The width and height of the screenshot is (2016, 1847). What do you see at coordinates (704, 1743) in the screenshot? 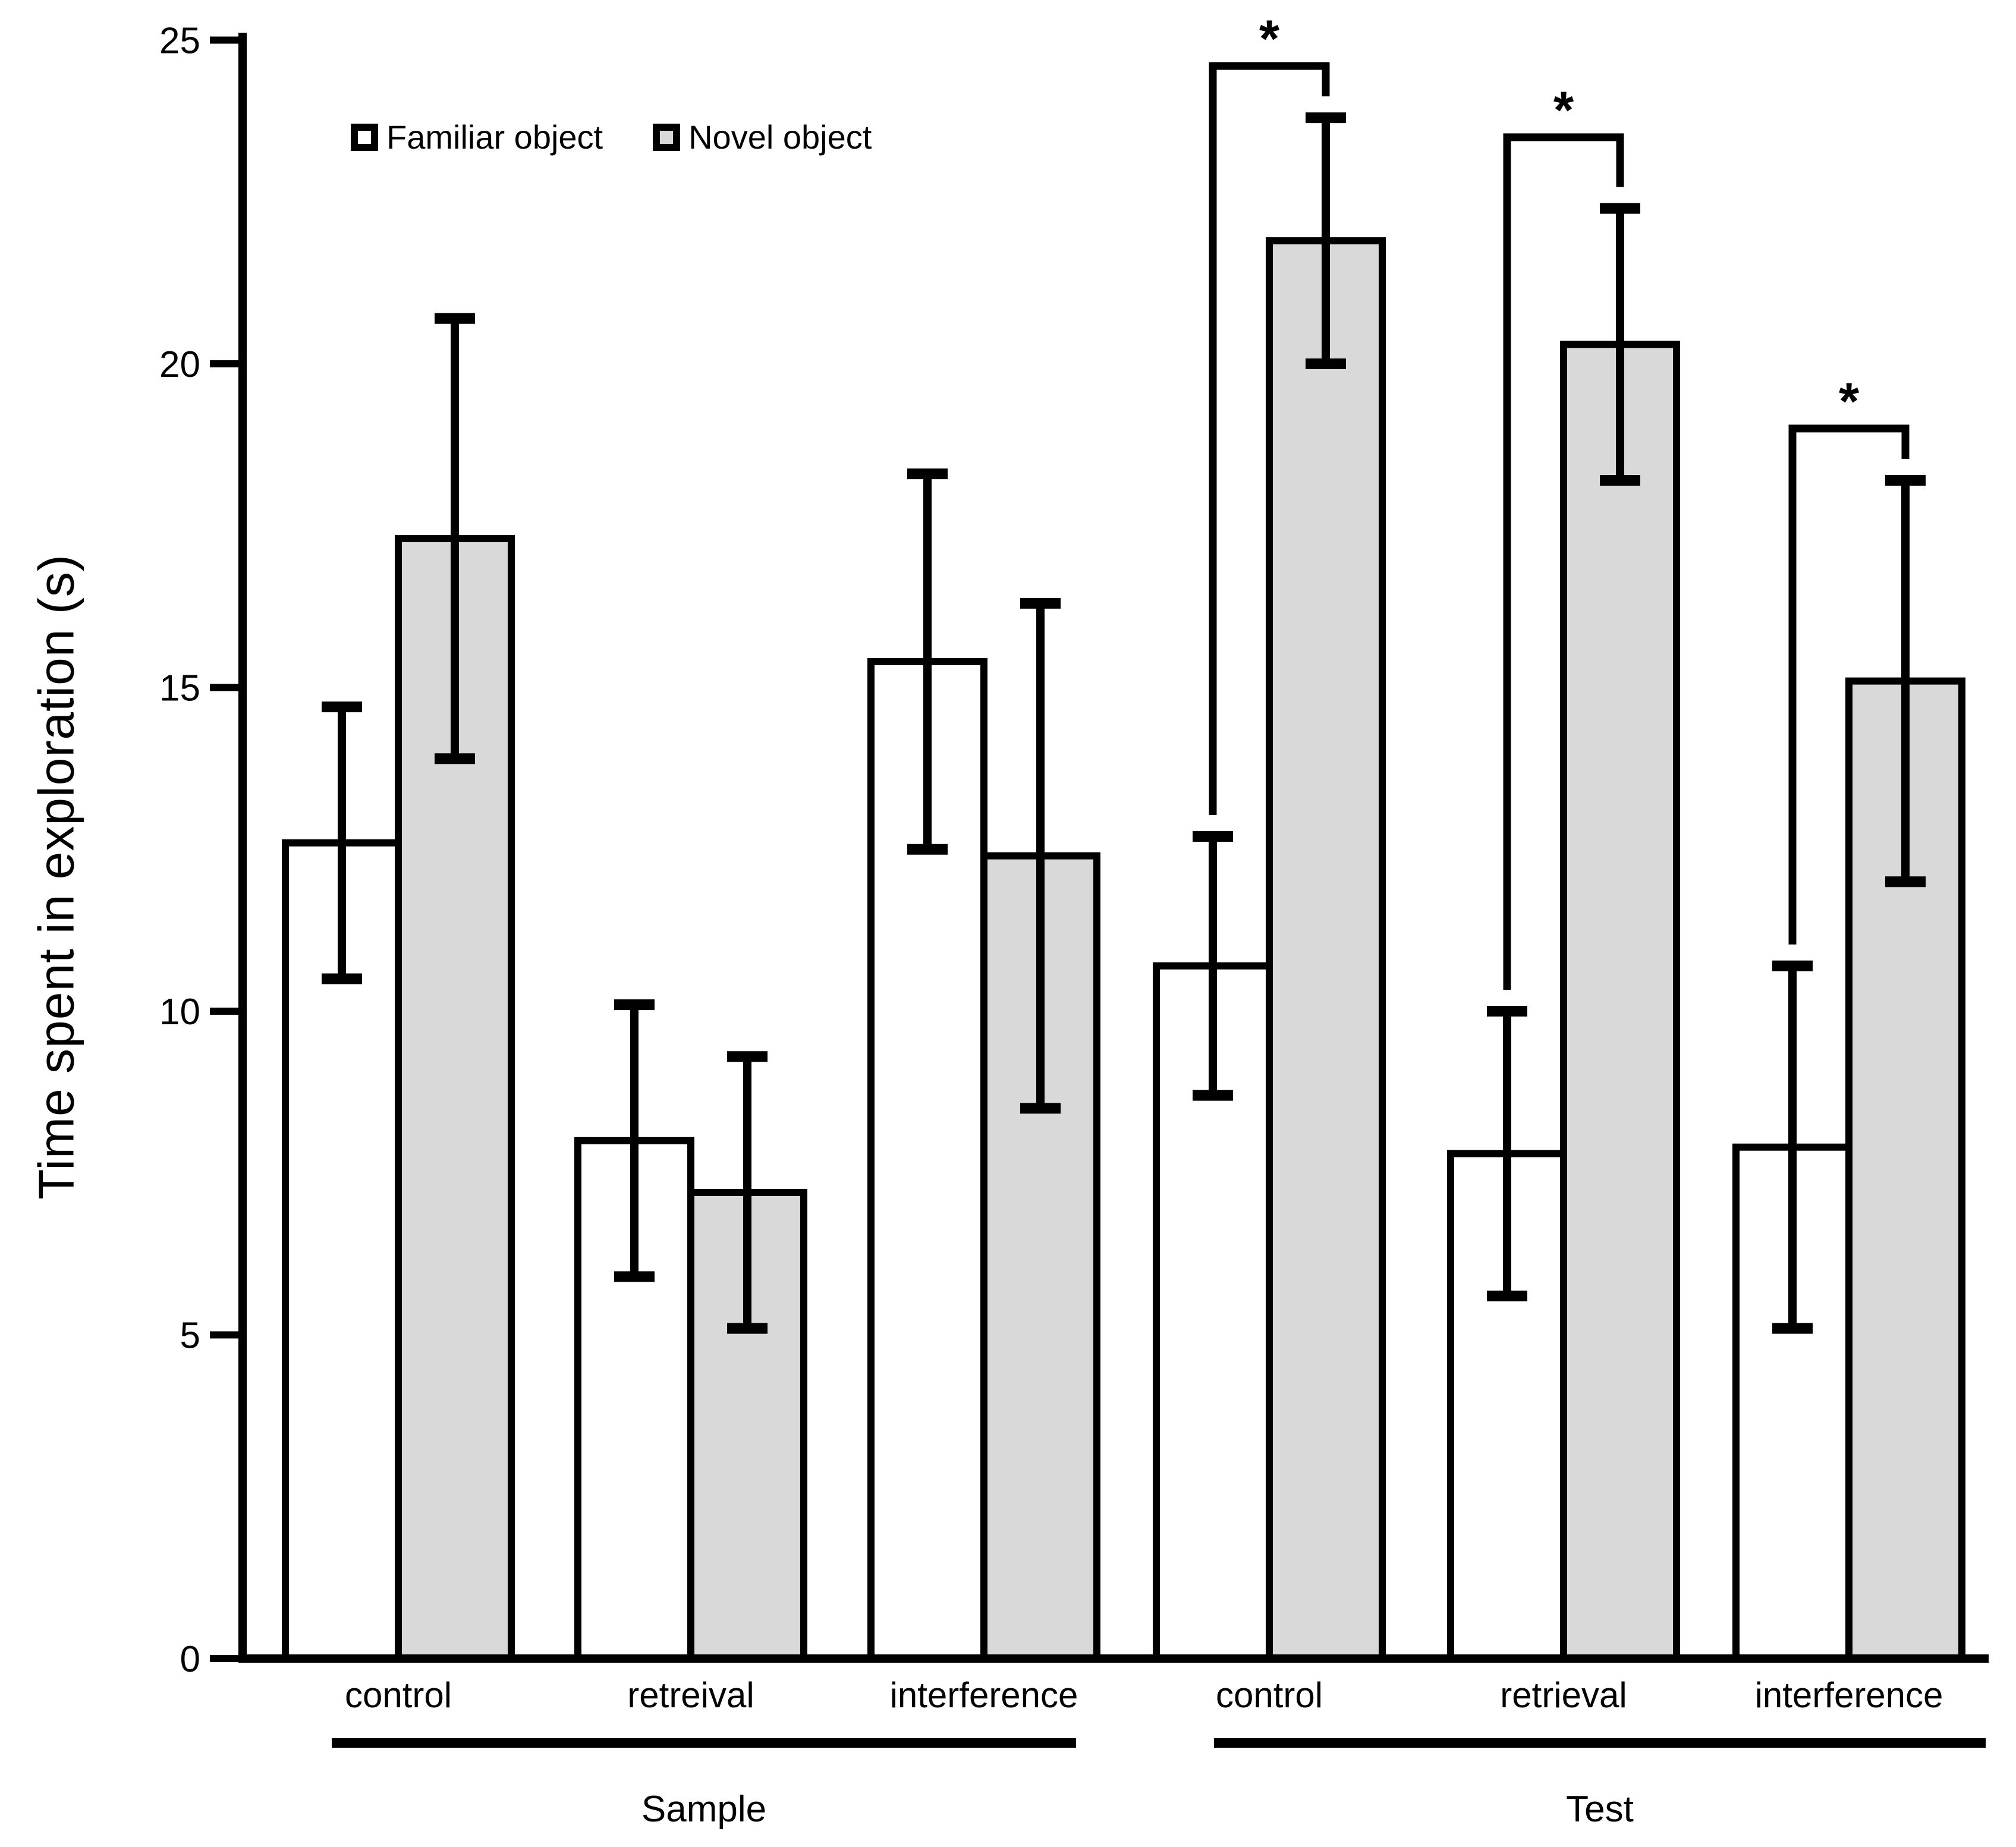
I see `sample-underline` at bounding box center [704, 1743].